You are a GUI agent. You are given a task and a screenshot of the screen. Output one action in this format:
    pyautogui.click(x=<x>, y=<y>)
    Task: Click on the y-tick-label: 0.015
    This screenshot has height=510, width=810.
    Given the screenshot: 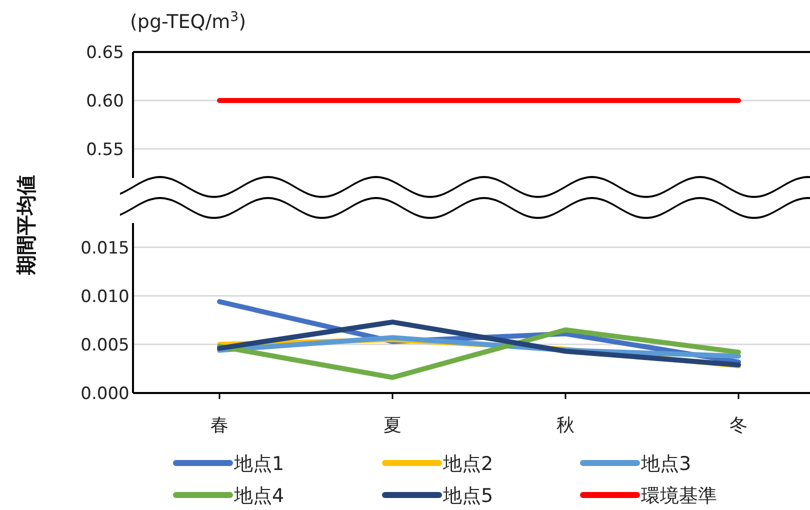 What is the action you would take?
    pyautogui.click(x=105, y=248)
    